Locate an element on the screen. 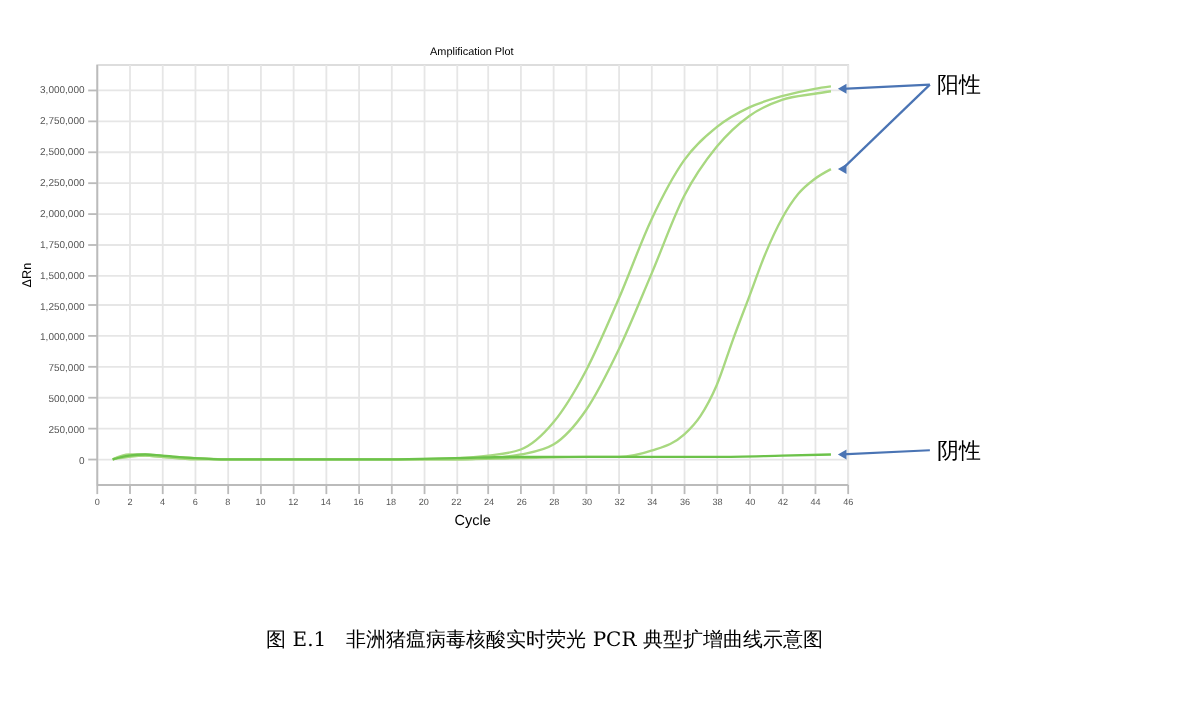 This screenshot has height=706, width=1200. x-axis-title: Cycle is located at coordinates (472, 520).